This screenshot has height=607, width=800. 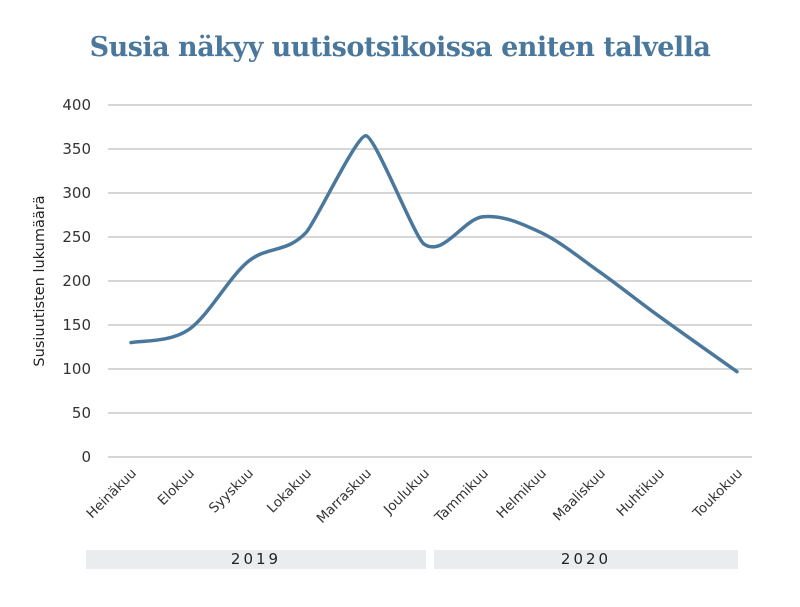 I want to click on x-tick-label: Syyskuu, so click(x=231, y=491).